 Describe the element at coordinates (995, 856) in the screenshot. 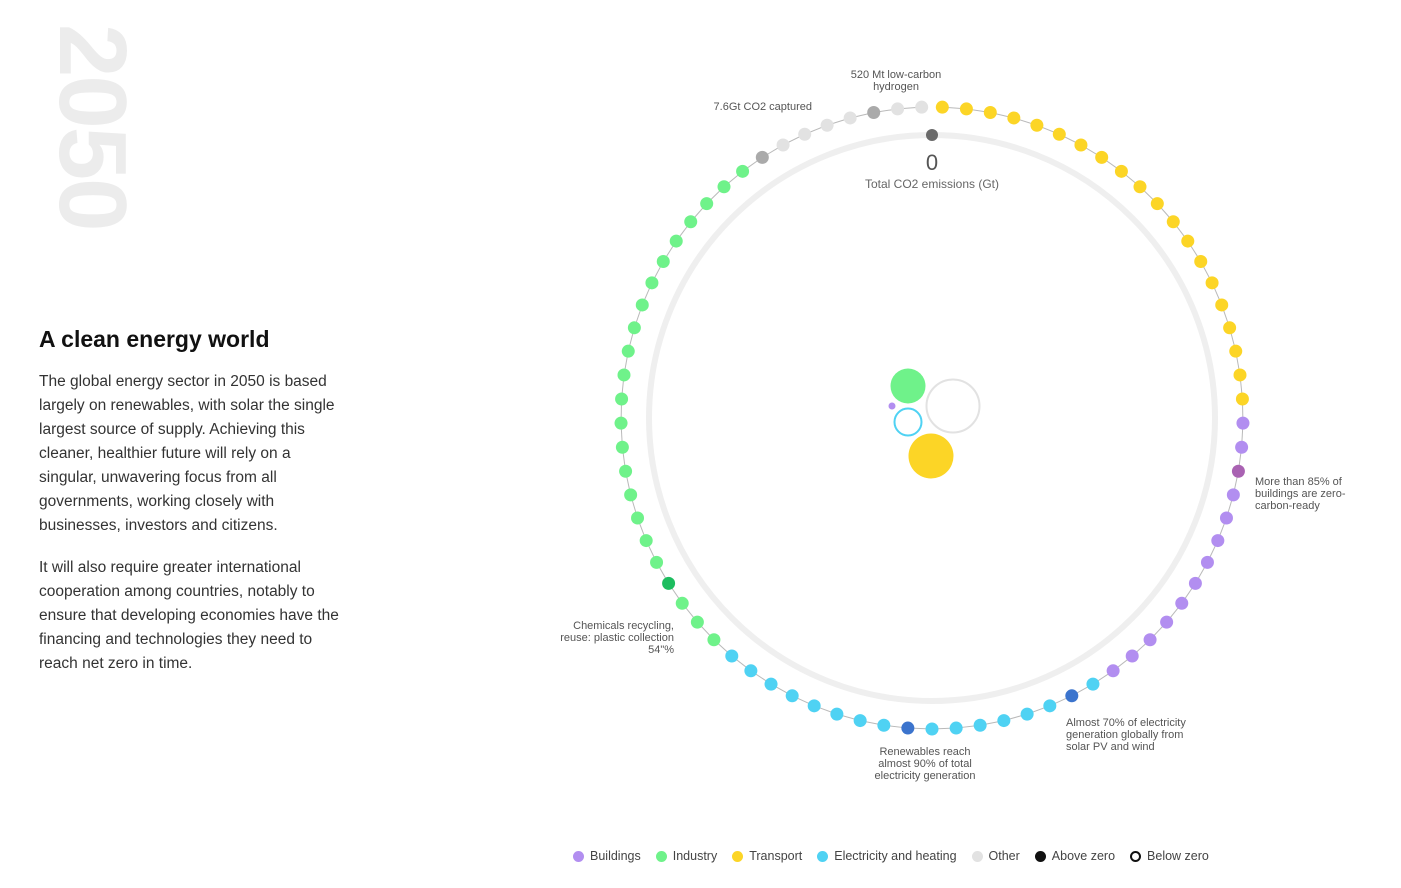

I see `legend-item-other: Other` at that location.